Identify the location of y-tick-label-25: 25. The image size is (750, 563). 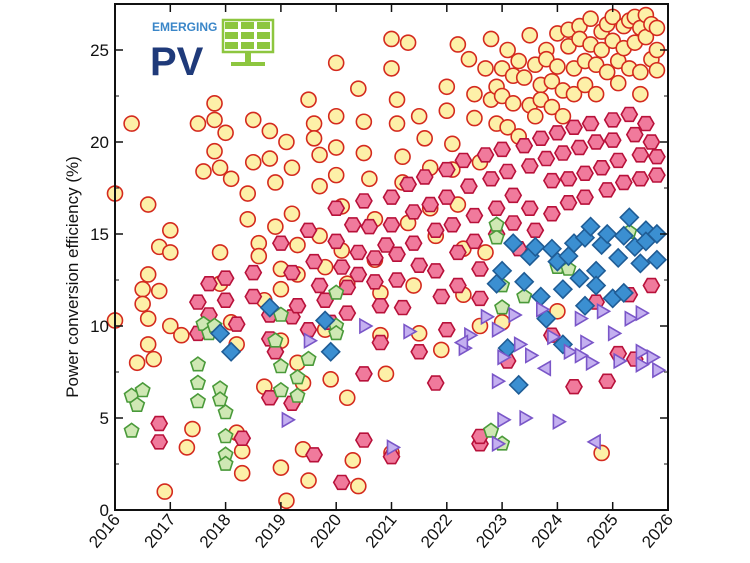
(99, 50).